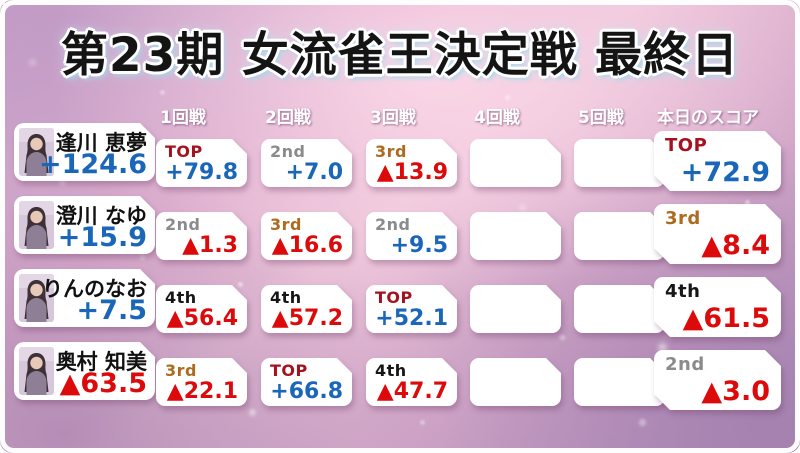 The width and height of the screenshot is (800, 453). Describe the element at coordinates (601, 118) in the screenshot. I see `column-header-round5: 5回戦` at that location.